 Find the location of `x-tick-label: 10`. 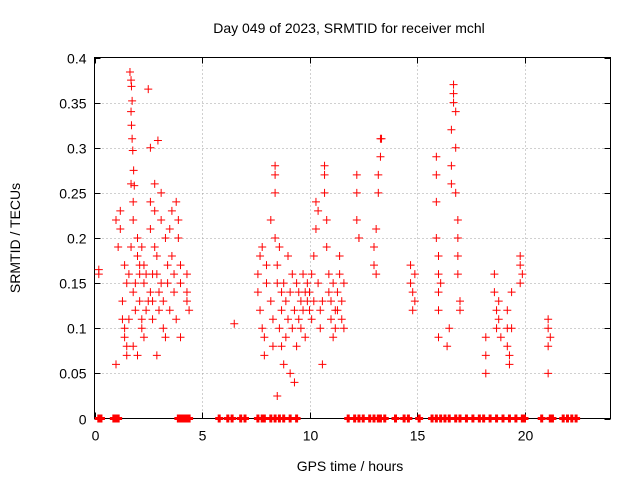

x-tick-label: 10 is located at coordinates (311, 436).